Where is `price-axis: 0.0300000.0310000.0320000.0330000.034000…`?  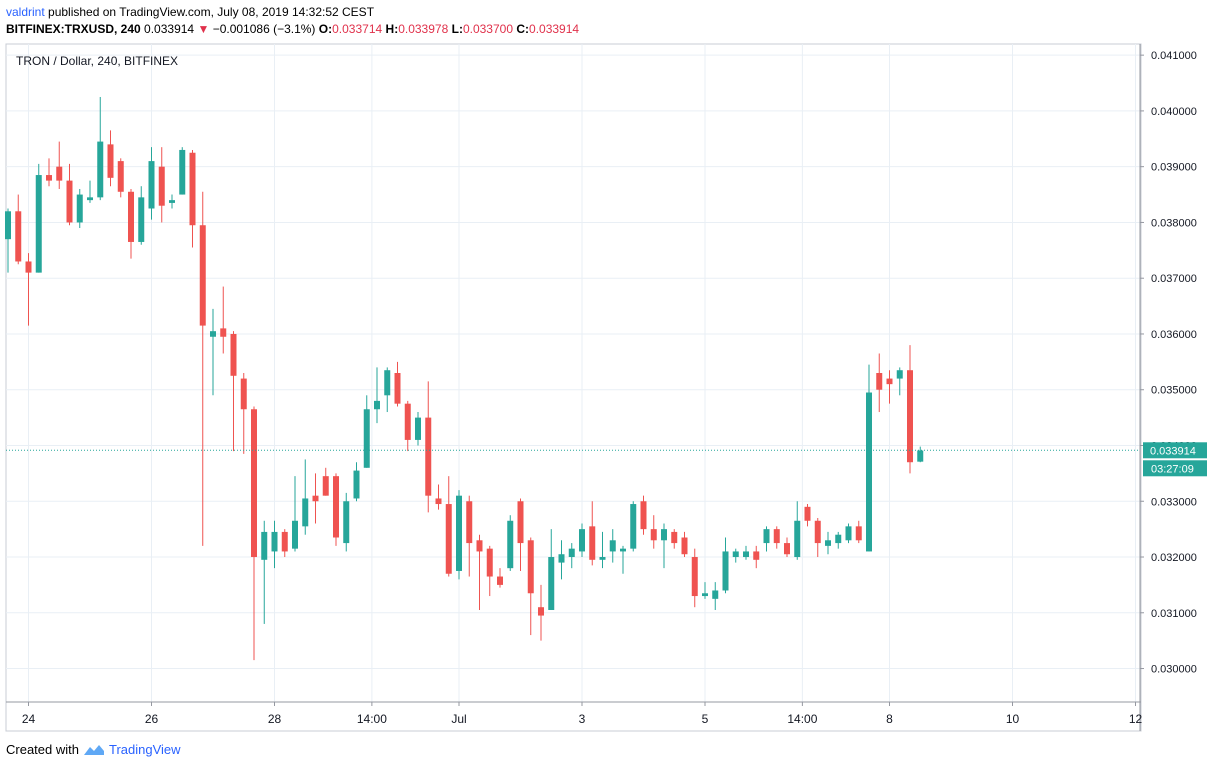
price-axis: 0.0300000.0310000.0320000.0330000.034000… is located at coordinates (1168, 387).